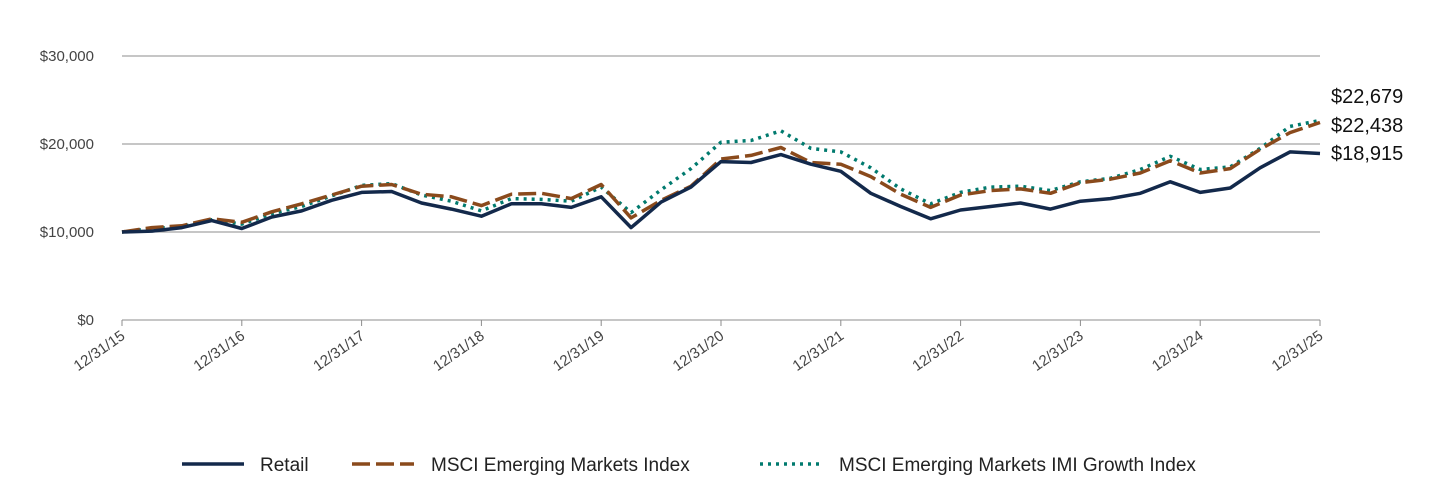  What do you see at coordinates (459, 350) in the screenshot?
I see `x-tick-label: 12/31/18` at bounding box center [459, 350].